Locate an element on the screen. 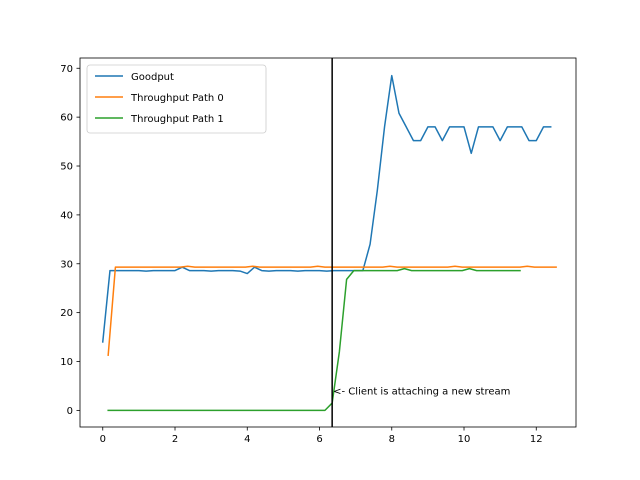  annotation-layer: <- Client is attaching a new stream is located at coordinates (421, 391).